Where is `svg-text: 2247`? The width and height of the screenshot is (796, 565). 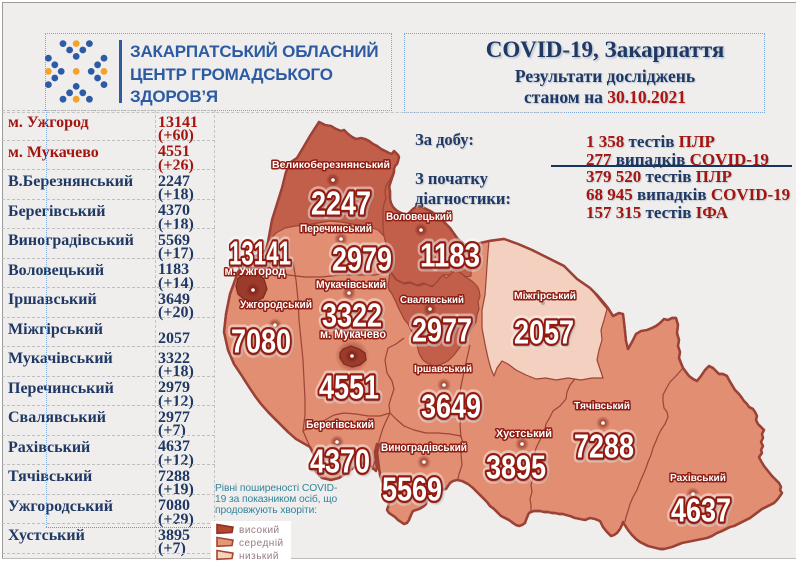
svg-text: 2247 is located at coordinates (341, 203).